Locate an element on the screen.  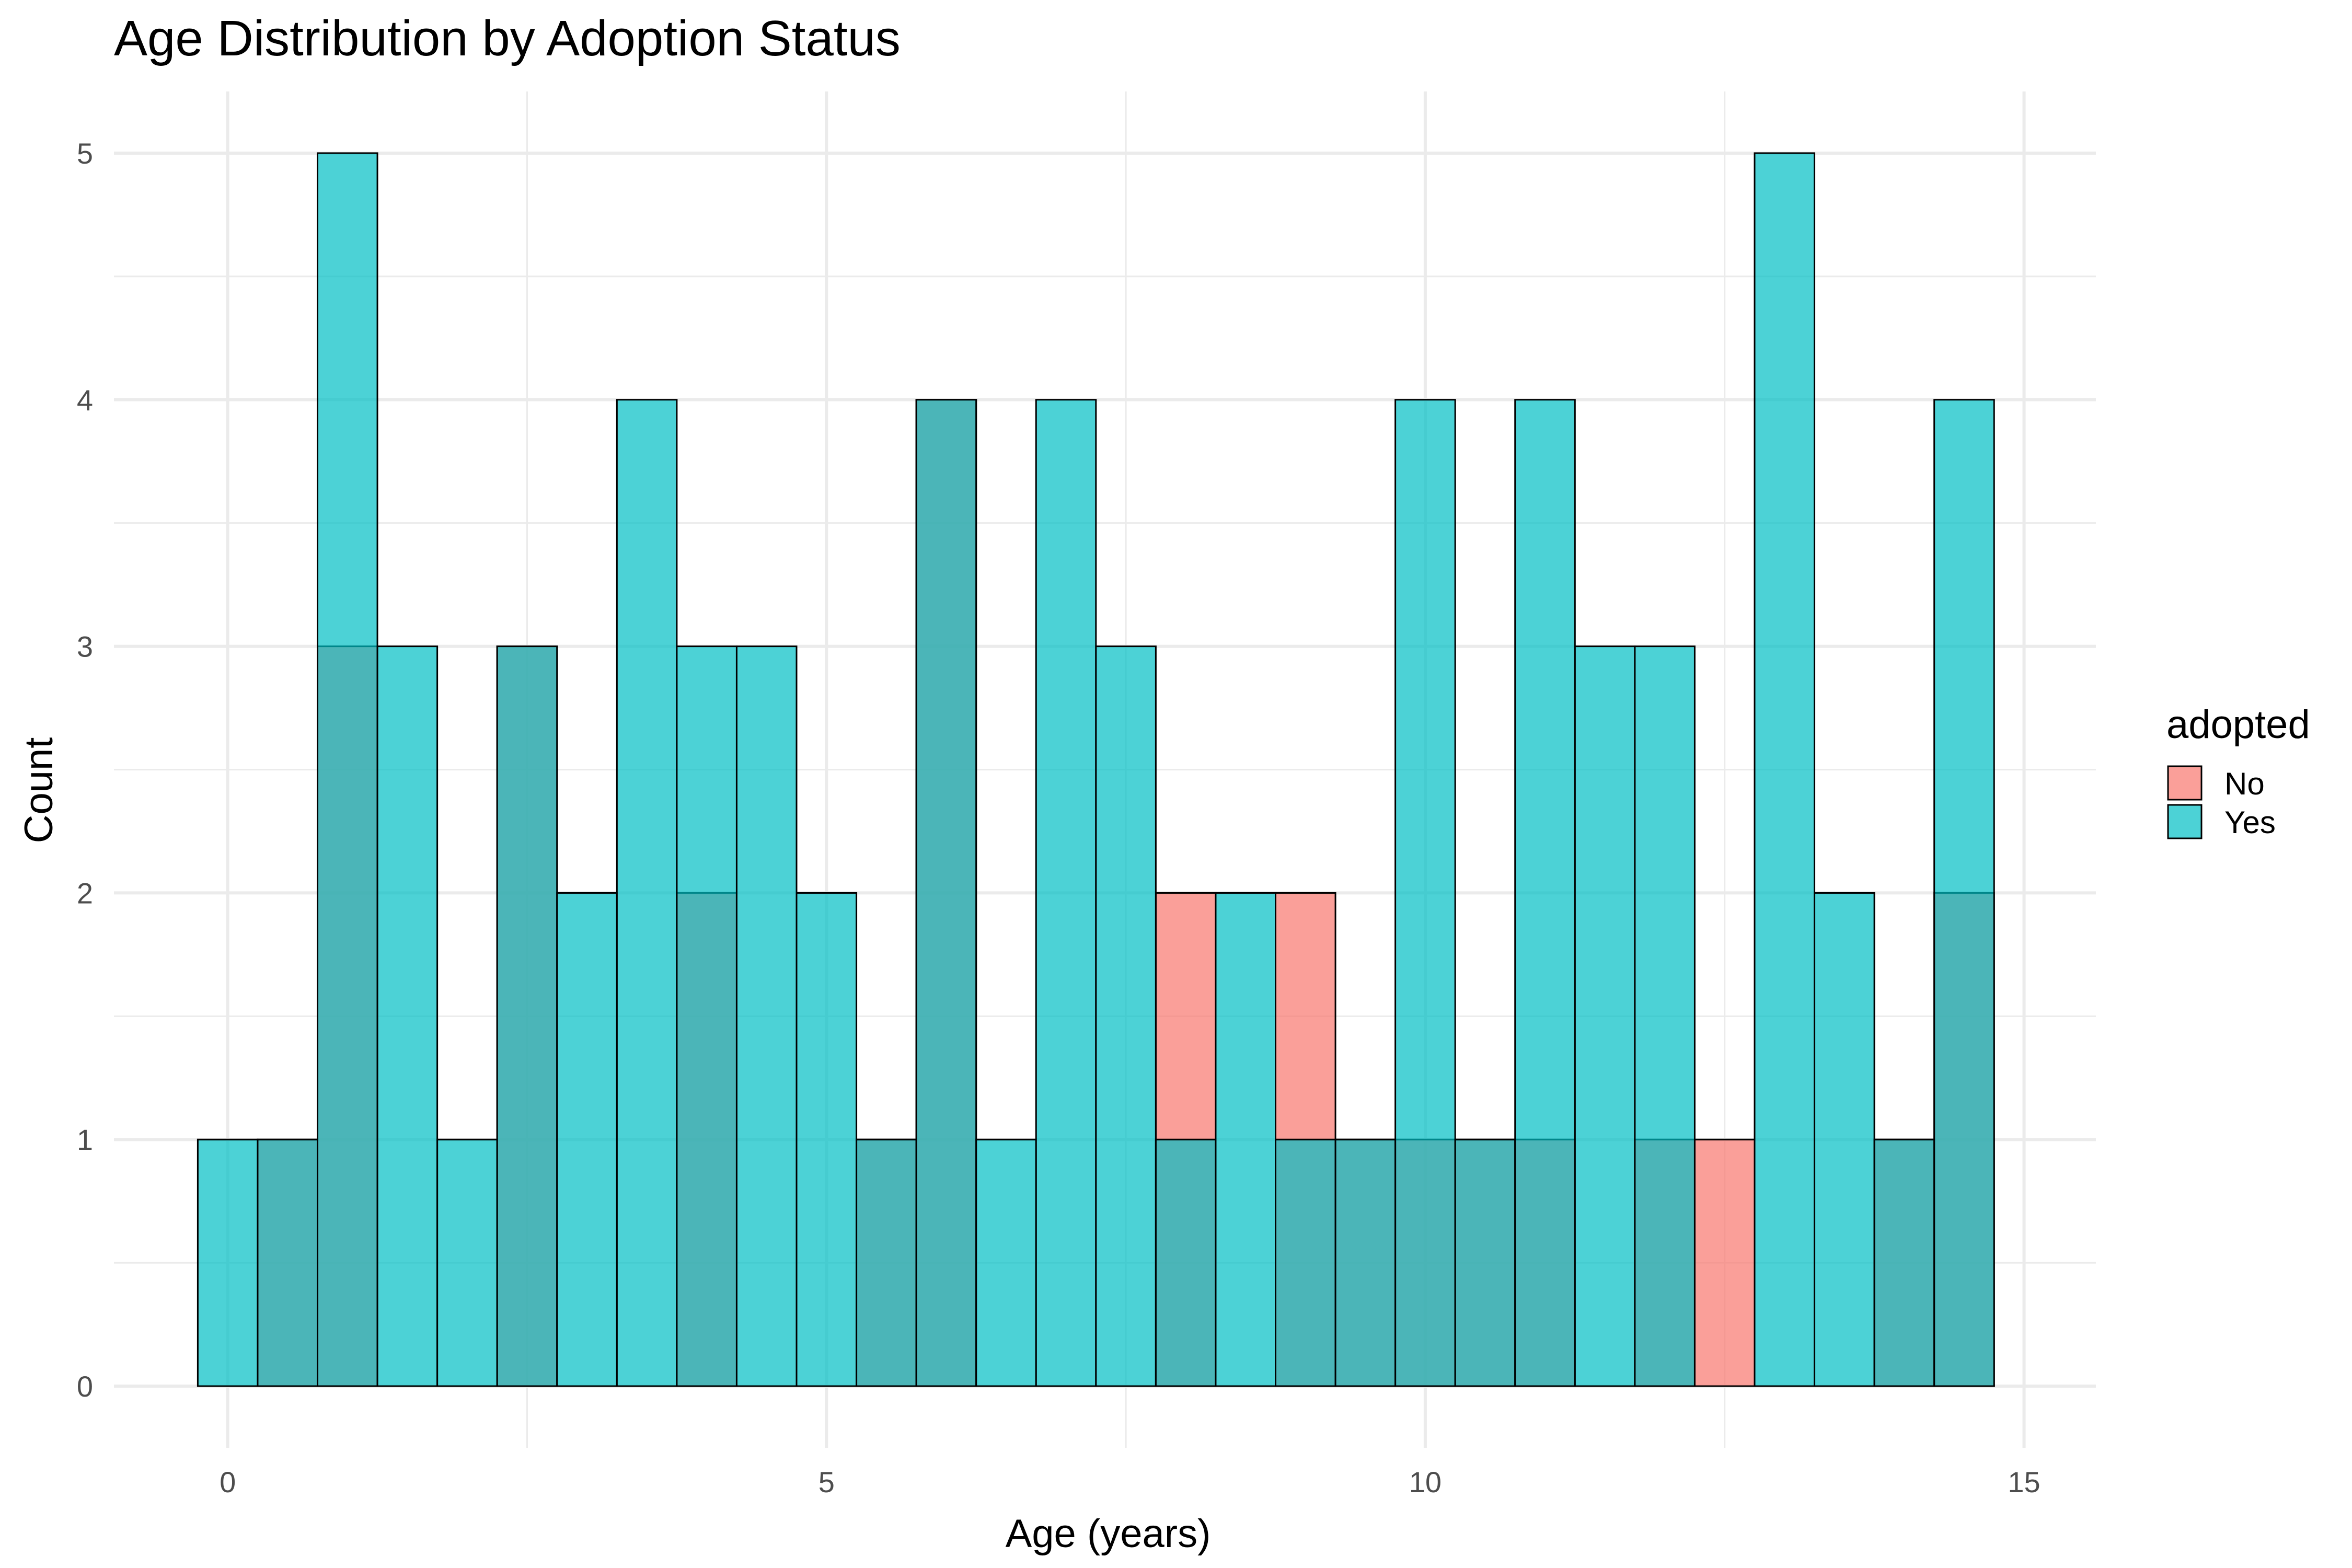
legend: adopted No Yes is located at coordinates (2238, 771).